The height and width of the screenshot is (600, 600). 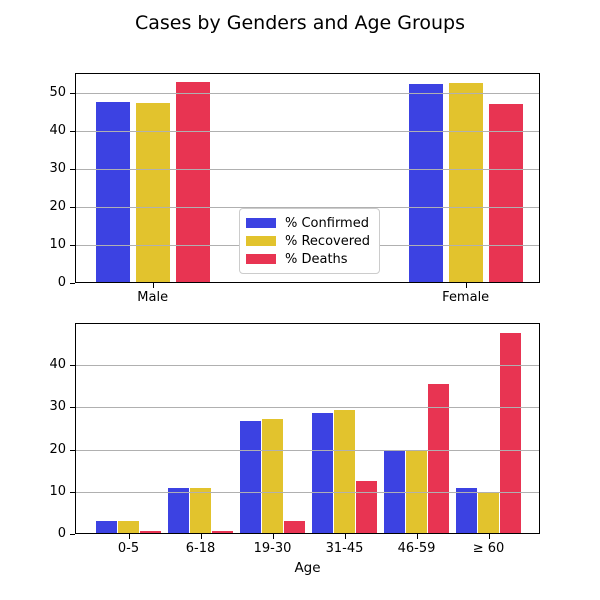 I want to click on x-tick-label: 6-18, so click(x=200, y=548).